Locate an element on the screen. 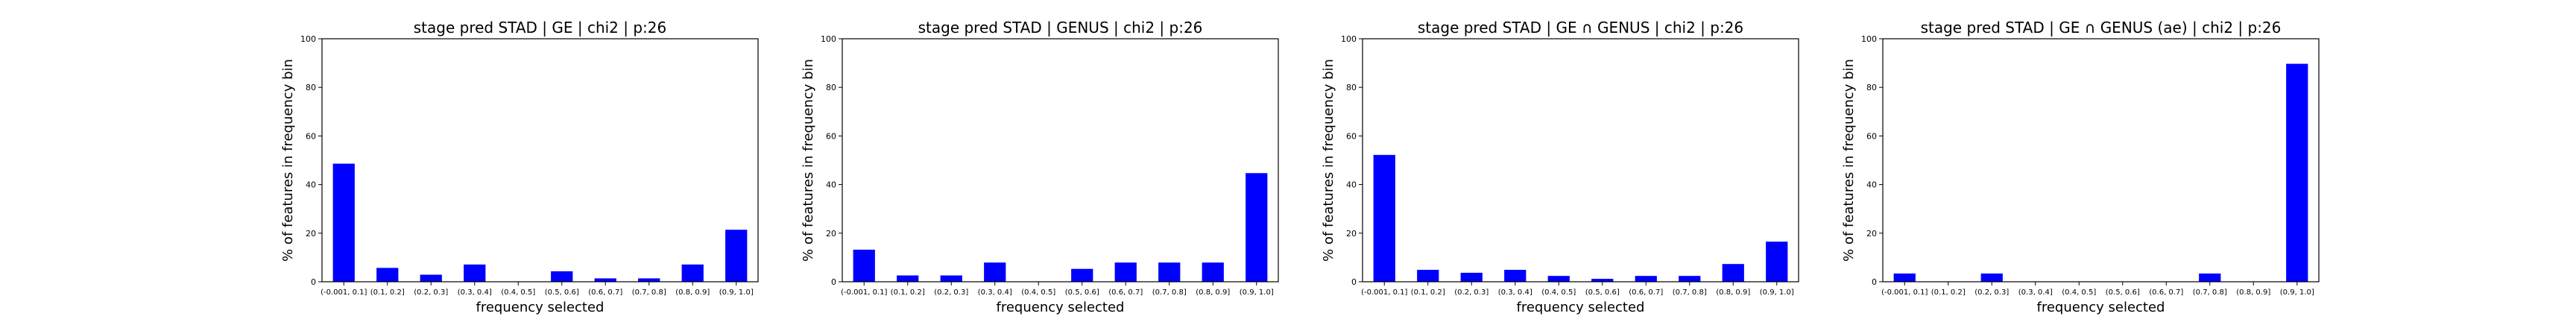 The image size is (2576, 322). chart-title: stage pred STAD | GE | chi2 | p:26 is located at coordinates (540, 28).